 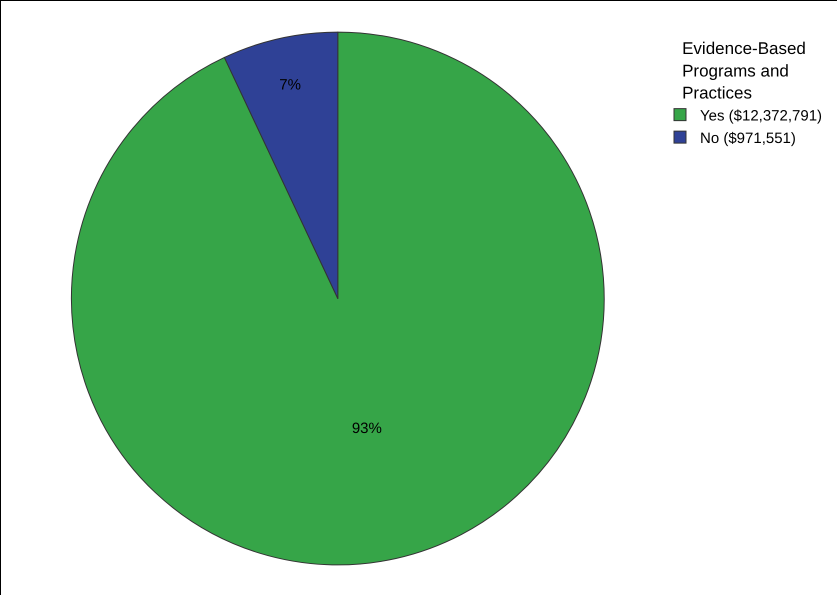 I want to click on legend-label: No ($971,551), so click(x=748, y=138).